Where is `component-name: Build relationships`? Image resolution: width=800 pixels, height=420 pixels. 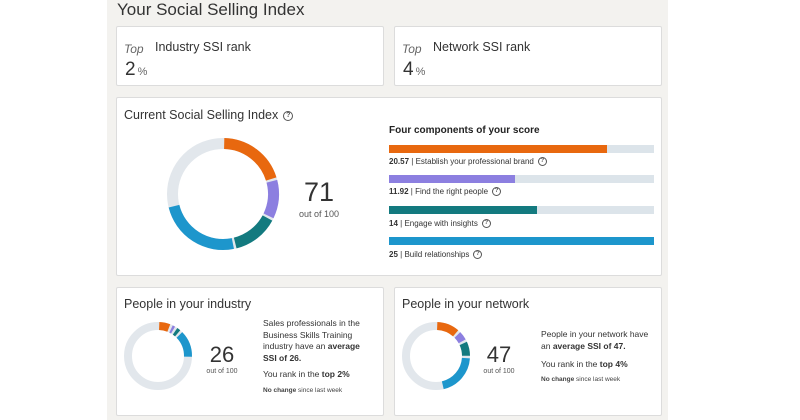
component-name: Build relationships is located at coordinates (437, 254).